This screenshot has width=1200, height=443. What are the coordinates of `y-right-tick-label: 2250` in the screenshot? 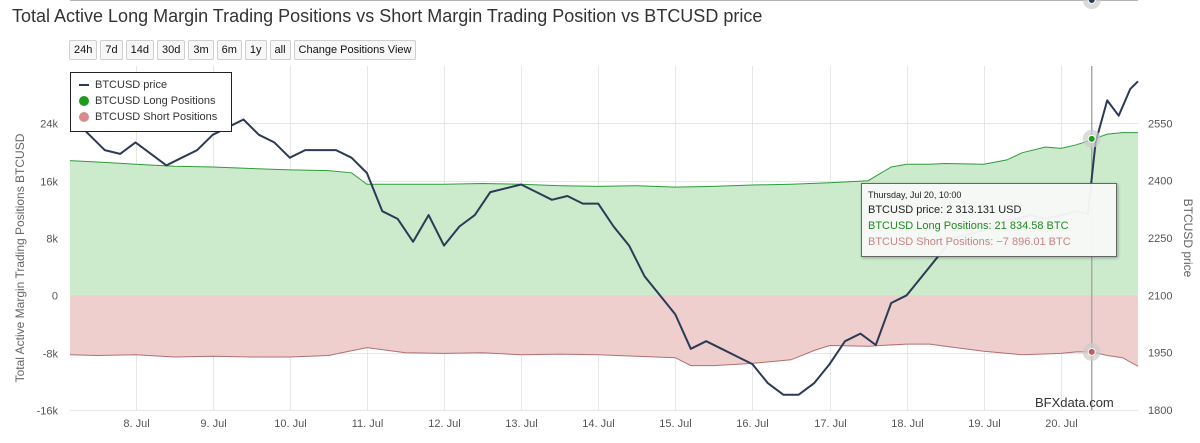 It's located at (1160, 239).